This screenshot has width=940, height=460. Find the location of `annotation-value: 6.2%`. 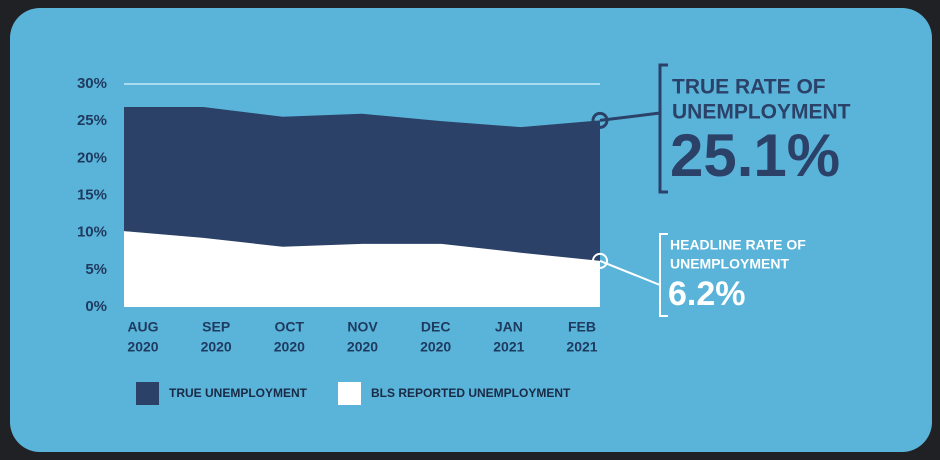

annotation-value: 6.2% is located at coordinates (707, 294).